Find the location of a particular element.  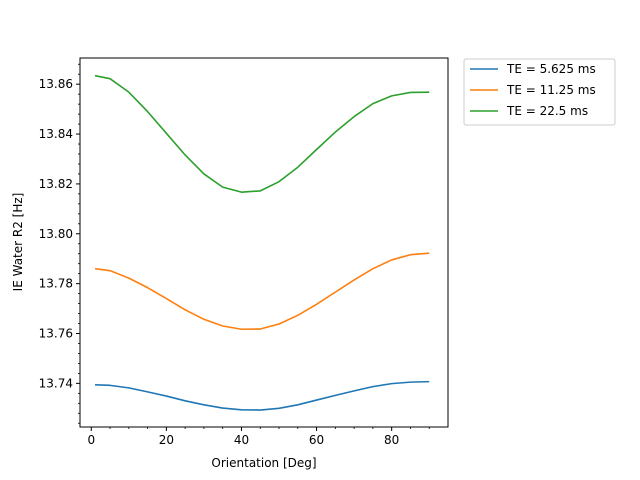

x-tick-label: 20 is located at coordinates (166, 440).